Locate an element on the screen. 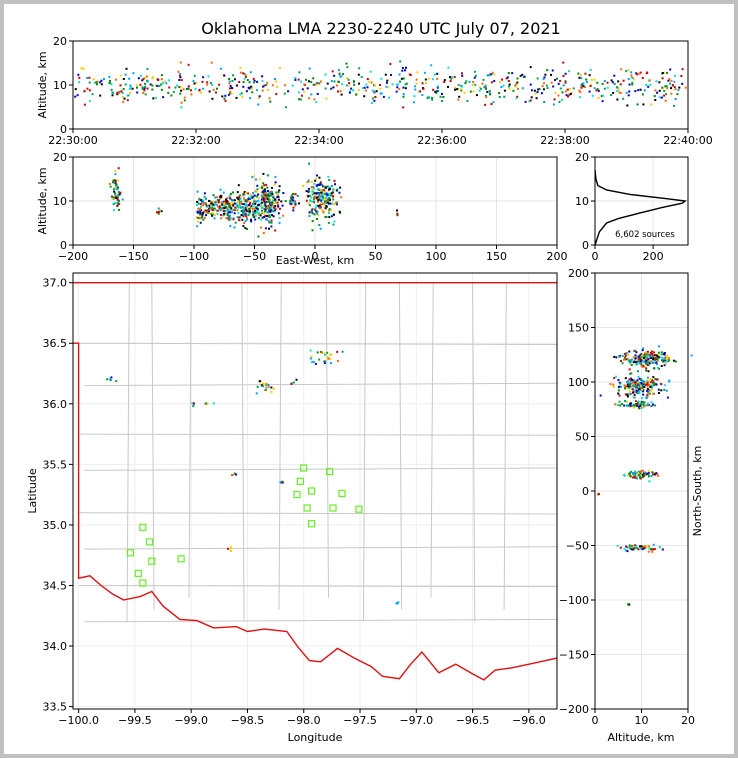 The width and height of the screenshot is (738, 758). longitude-tick-label: −97.5 is located at coordinates (360, 720).